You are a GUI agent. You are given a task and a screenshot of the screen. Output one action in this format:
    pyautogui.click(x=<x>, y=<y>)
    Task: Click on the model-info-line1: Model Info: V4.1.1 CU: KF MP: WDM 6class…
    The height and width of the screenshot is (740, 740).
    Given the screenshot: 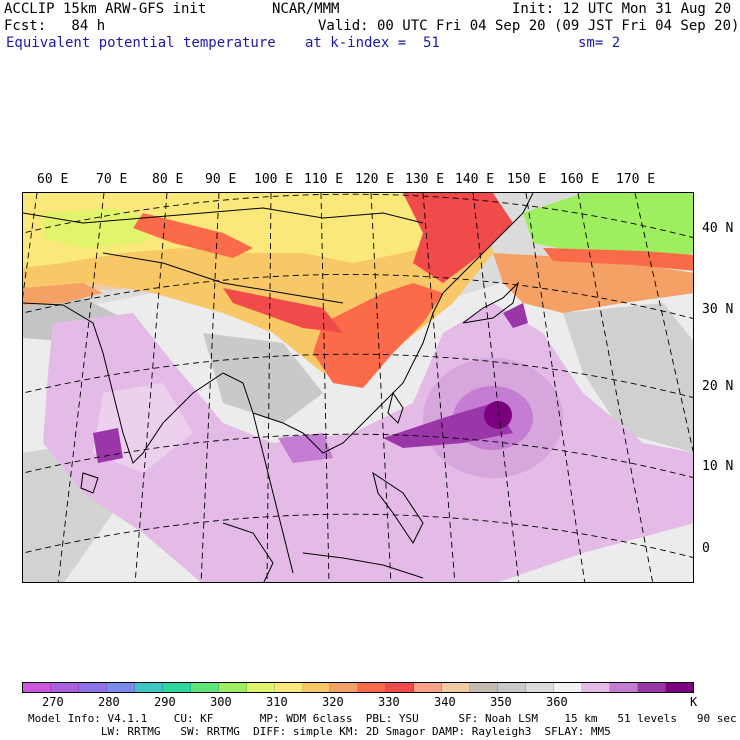 What is the action you would take?
    pyautogui.click(x=382, y=718)
    